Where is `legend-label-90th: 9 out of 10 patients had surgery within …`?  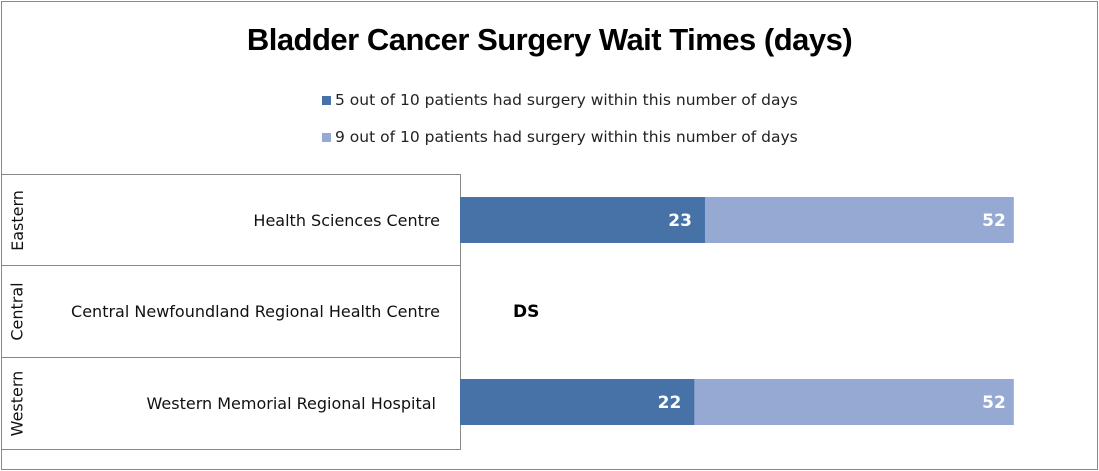
legend-label-90th: 9 out of 10 patients had surgery within … is located at coordinates (566, 137).